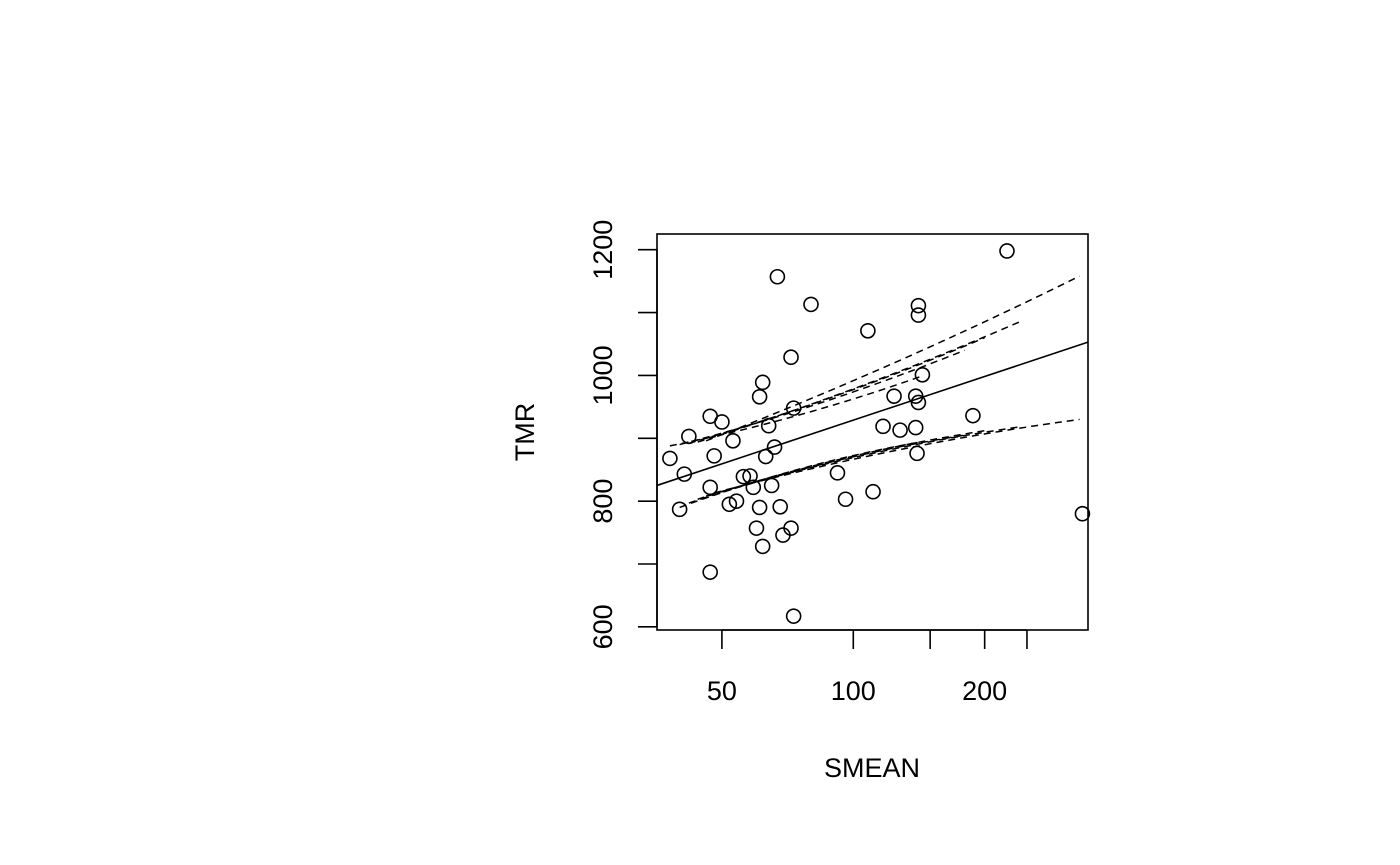 Image resolution: width=1400 pixels, height=865 pixels. I want to click on plot-frame, so click(872, 432).